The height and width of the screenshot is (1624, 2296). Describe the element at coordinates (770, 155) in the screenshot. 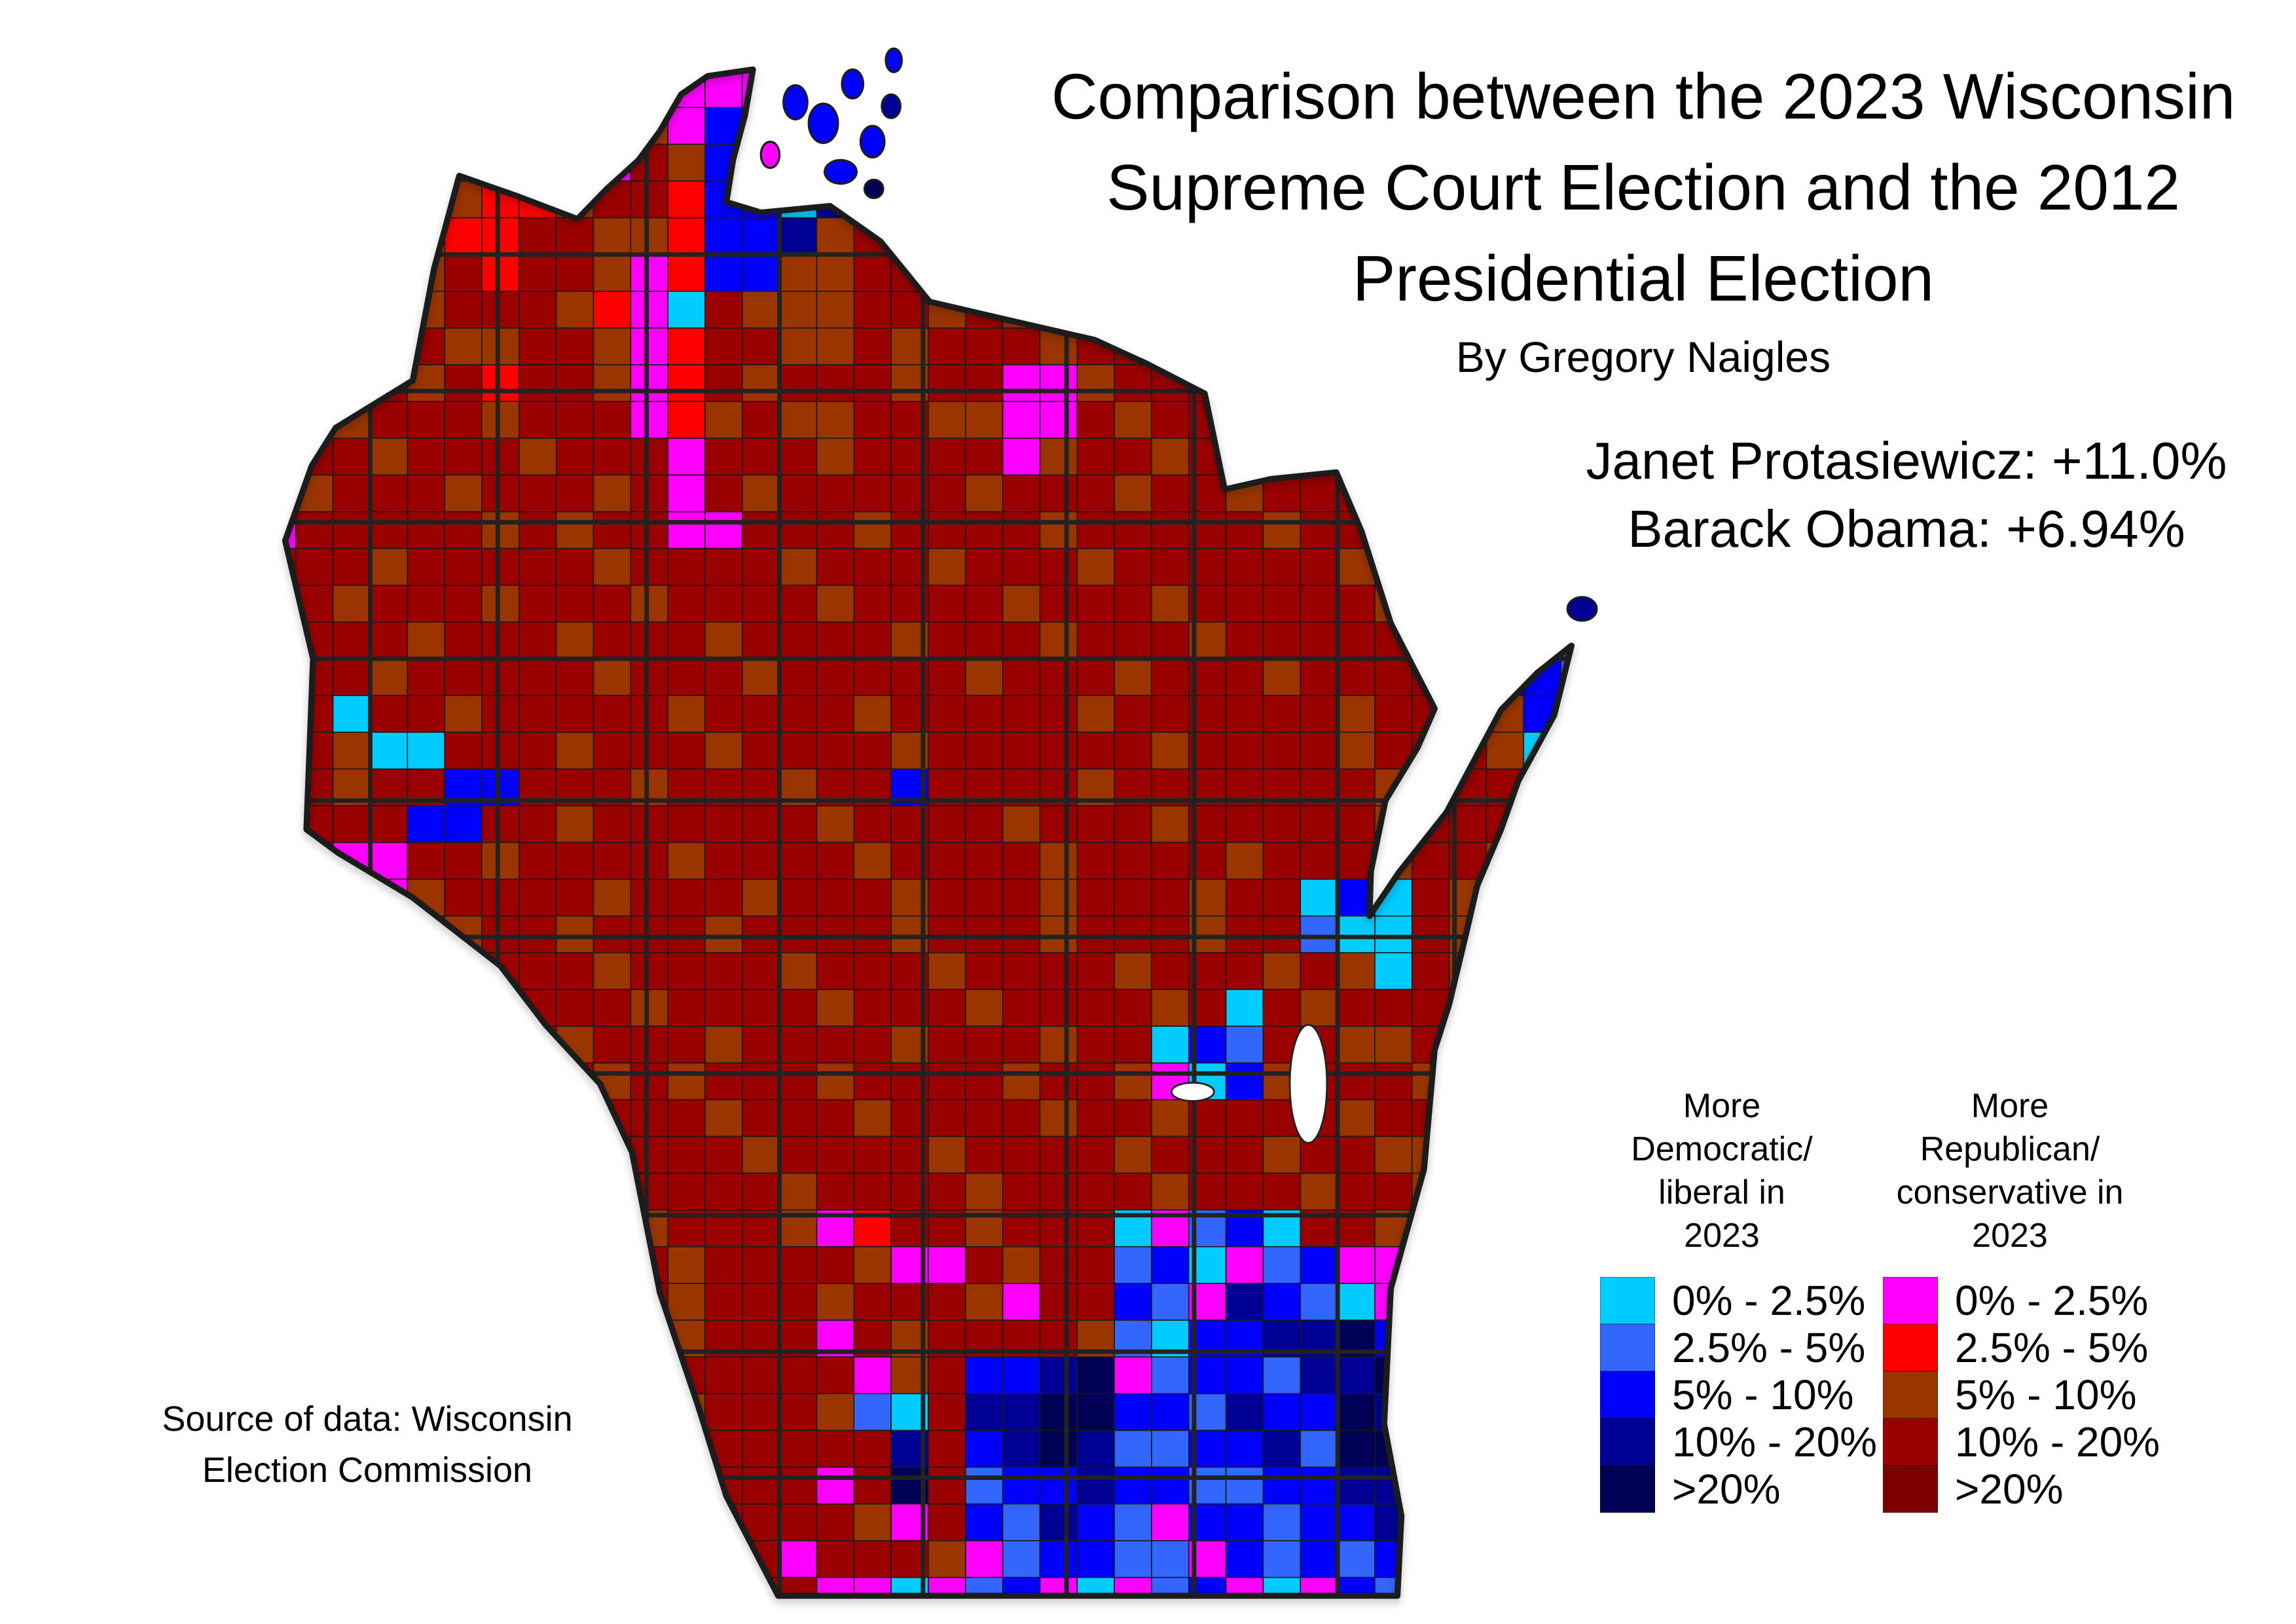

I see `island` at that location.